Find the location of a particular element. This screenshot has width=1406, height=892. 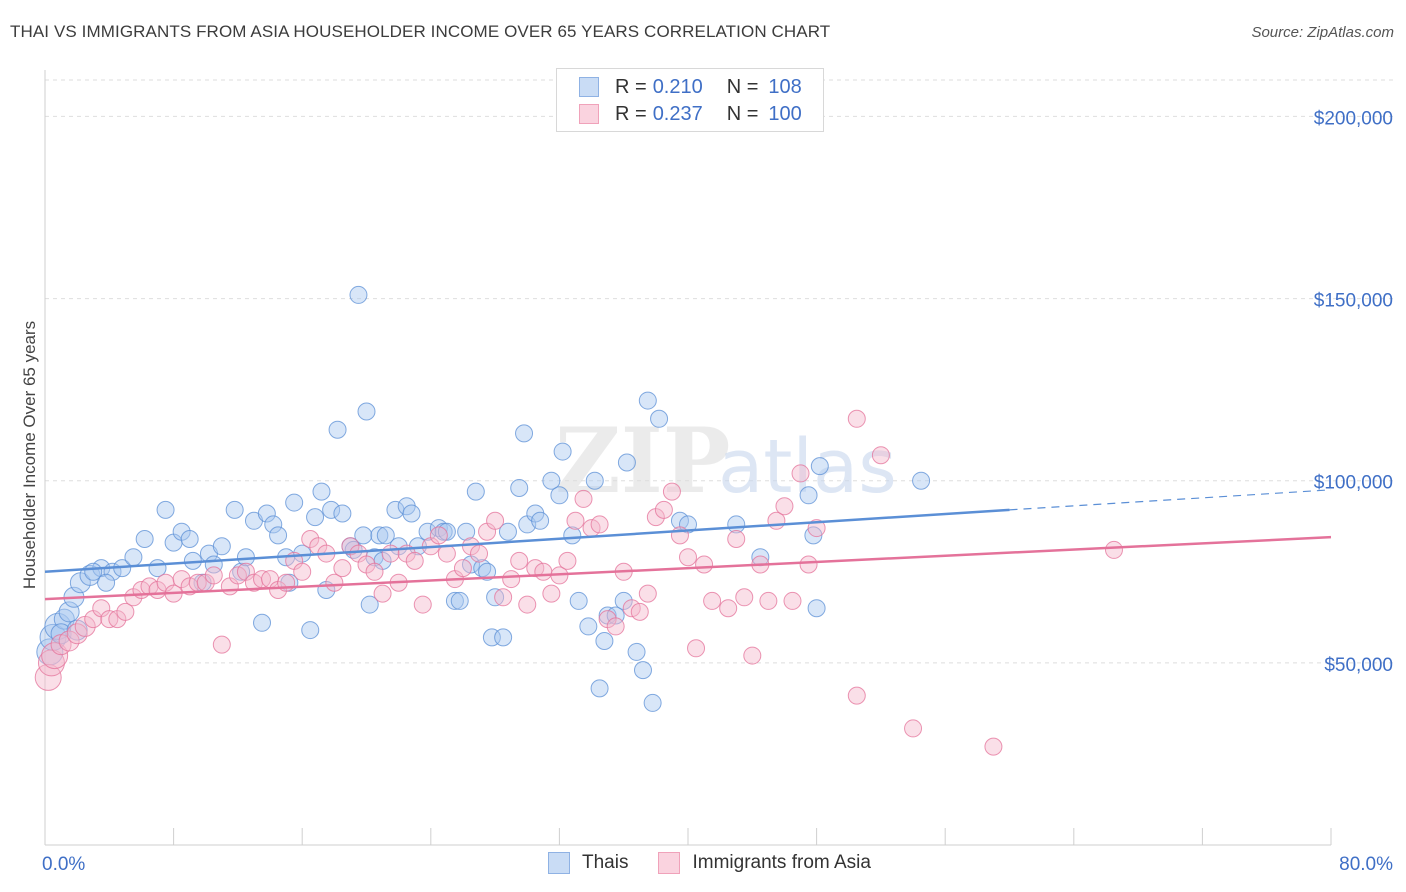

correlation-legend: R = 0.210 N = 108 R = 0.237 N = 100 is located at coordinates (690, 100).